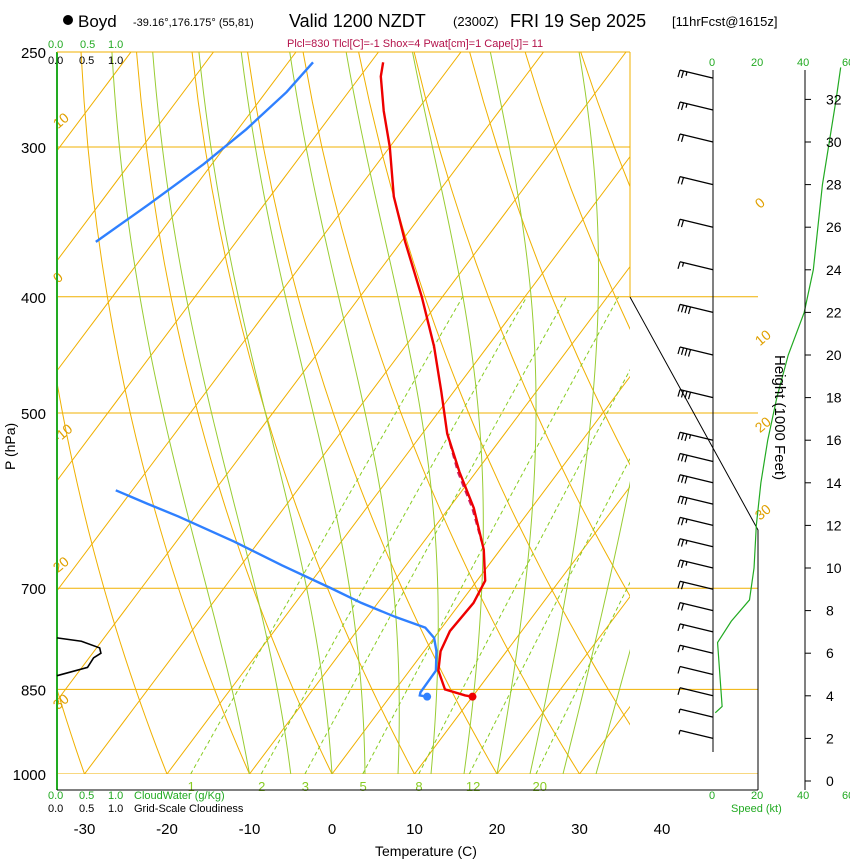 The image size is (850, 860). I want to click on valid-date: FRI 19 Sep 2025, so click(578, 21).